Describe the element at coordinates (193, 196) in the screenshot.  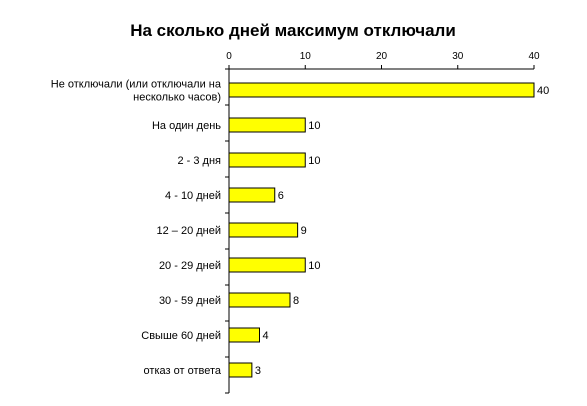
I see `category-label: 4 - 10 дней` at that location.